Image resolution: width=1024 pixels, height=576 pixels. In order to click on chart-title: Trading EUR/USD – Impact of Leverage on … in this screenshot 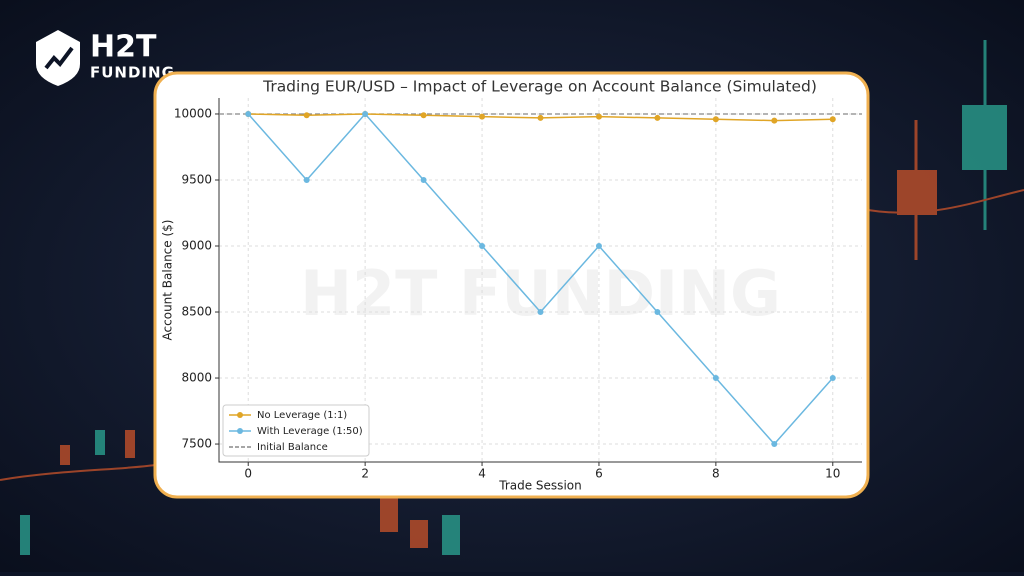, I will do `click(539, 87)`.